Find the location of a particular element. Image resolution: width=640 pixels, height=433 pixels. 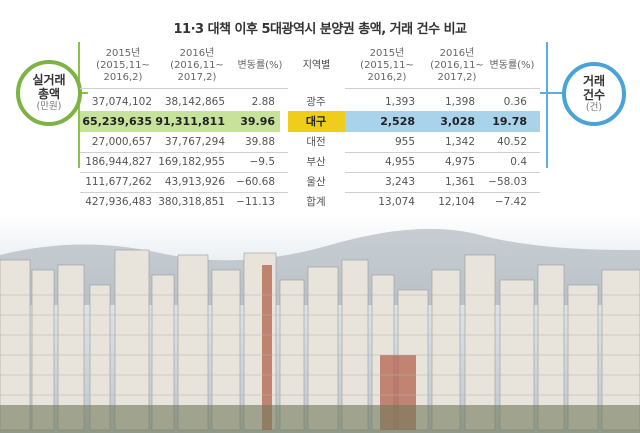

highlight-band-count is located at coordinates (442, 121).